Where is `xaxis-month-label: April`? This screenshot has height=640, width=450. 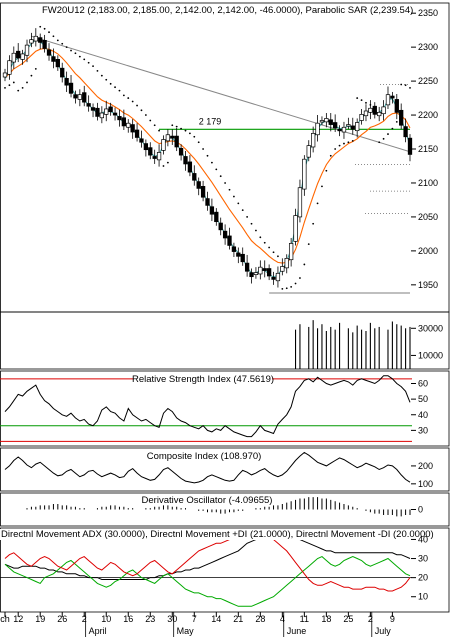 xaxis-month-label: April is located at coordinates (98, 631).